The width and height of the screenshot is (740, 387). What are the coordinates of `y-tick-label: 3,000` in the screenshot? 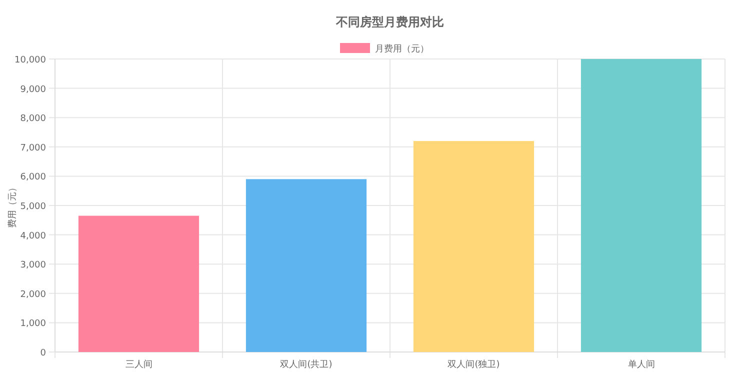 It's located at (33, 265).